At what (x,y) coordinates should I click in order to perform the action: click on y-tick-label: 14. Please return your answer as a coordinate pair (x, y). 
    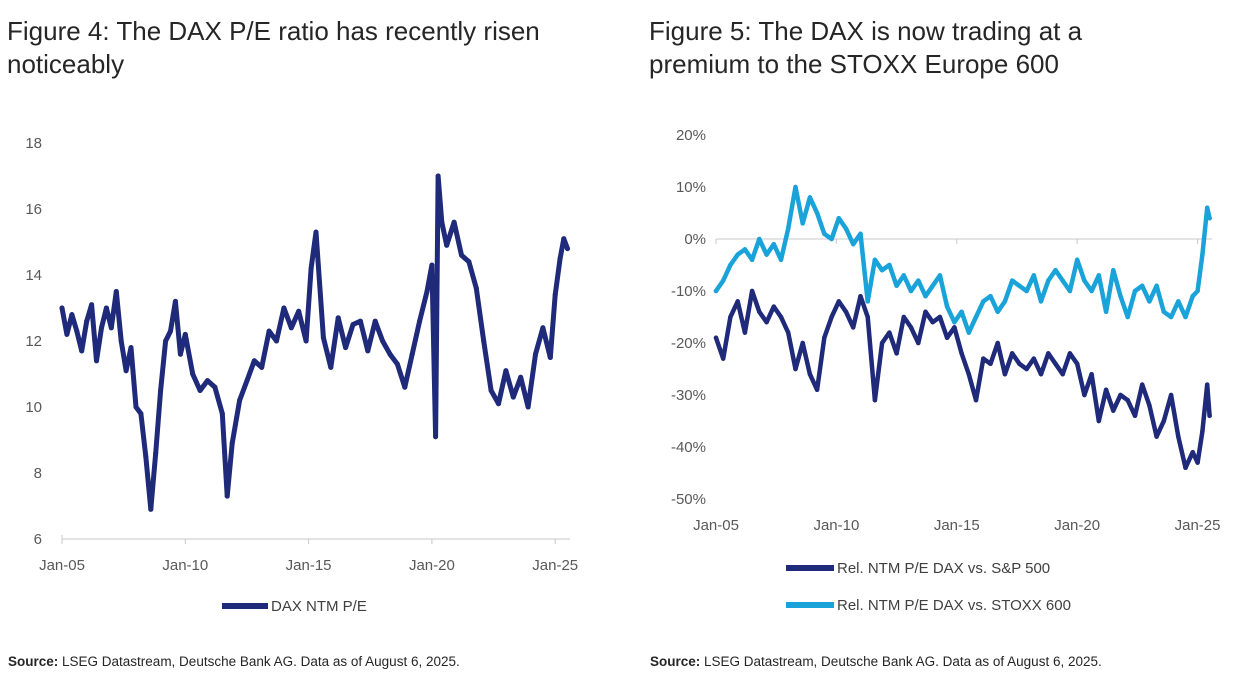
    Looking at the image, I should click on (33, 275).